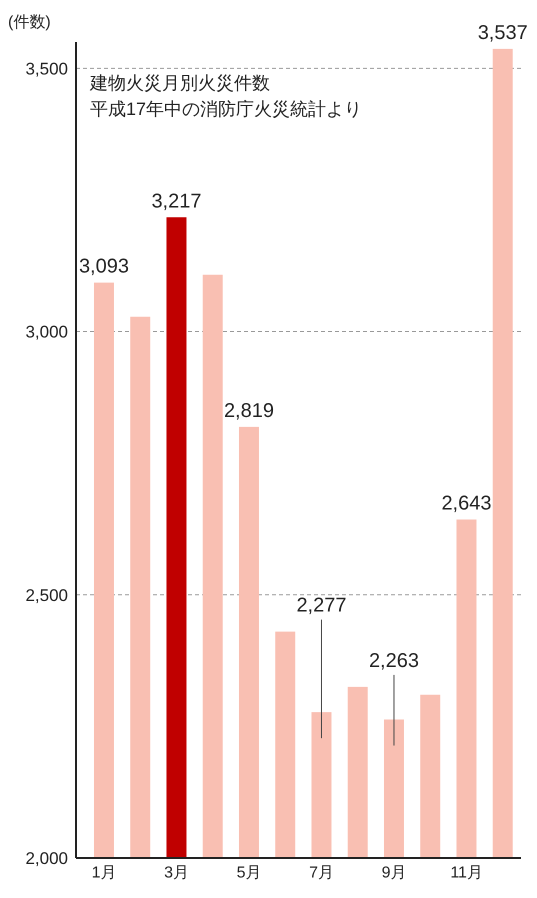  What do you see at coordinates (46, 332) in the screenshot?
I see `y-tick-label: 3,000` at bounding box center [46, 332].